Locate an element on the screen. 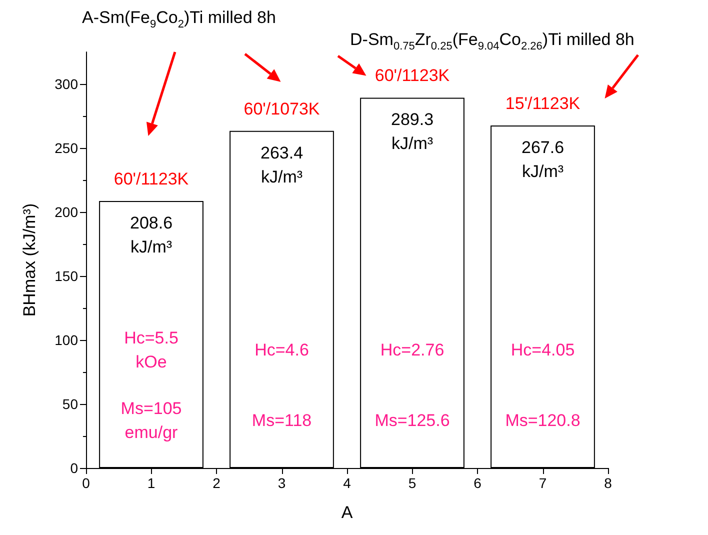 This screenshot has width=708, height=535. x-tick-label: 2 is located at coordinates (216, 483).